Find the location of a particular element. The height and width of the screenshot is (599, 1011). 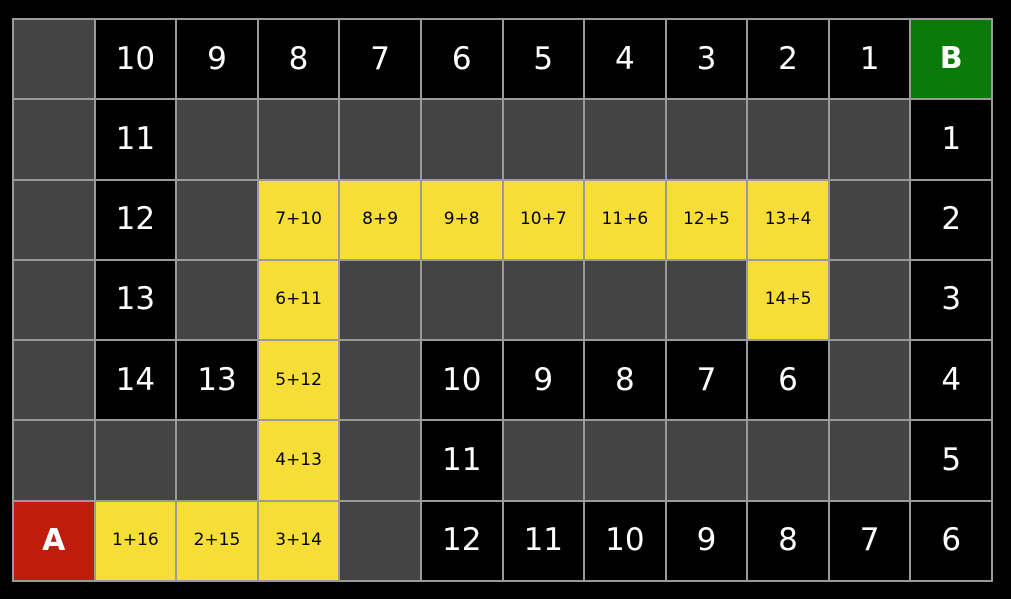

grid-cell-start: B is located at coordinates (951, 59).